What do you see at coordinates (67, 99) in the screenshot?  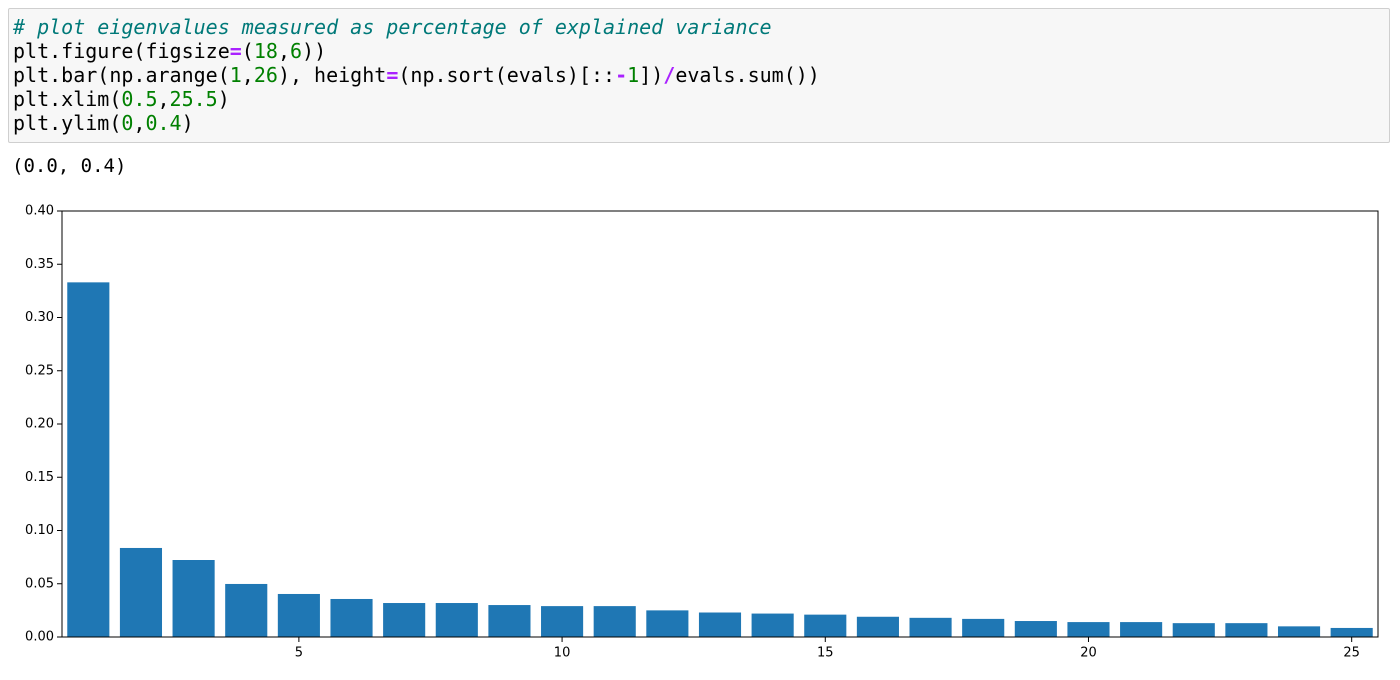 I see `code-token: plt.xlim(` at bounding box center [67, 99].